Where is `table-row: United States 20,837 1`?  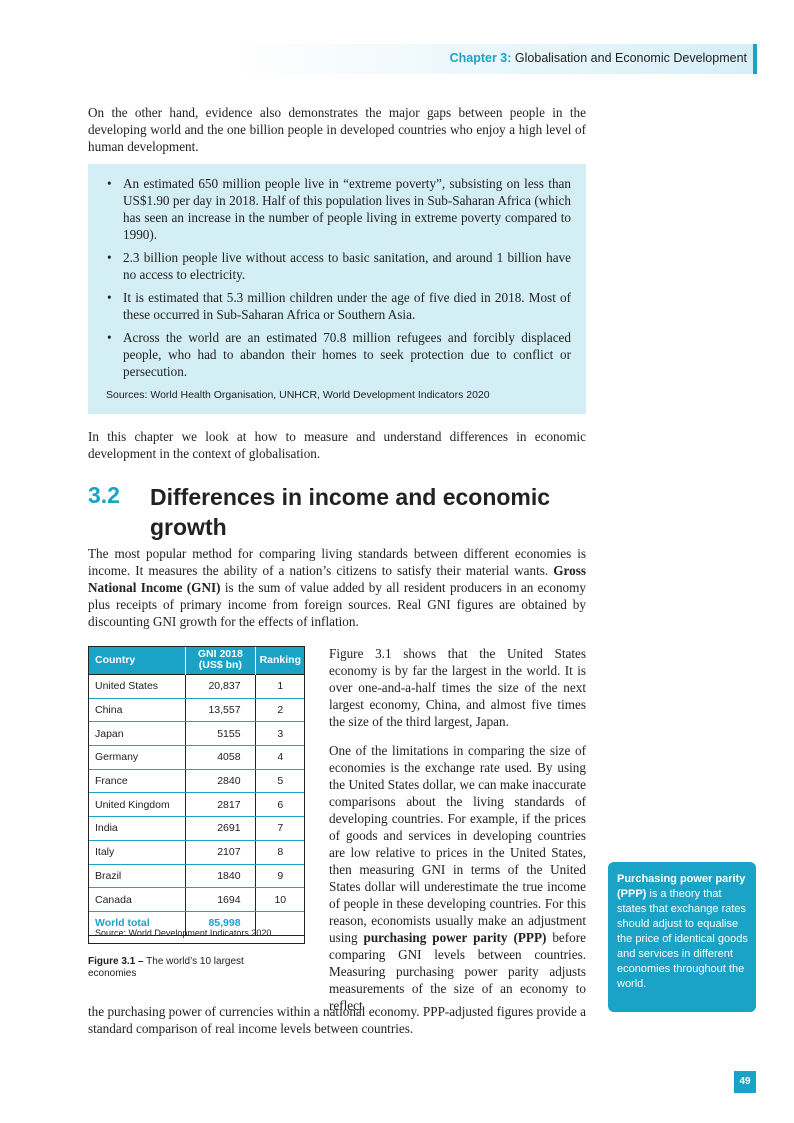
table-row: United States 20,837 1 is located at coordinates (196, 686).